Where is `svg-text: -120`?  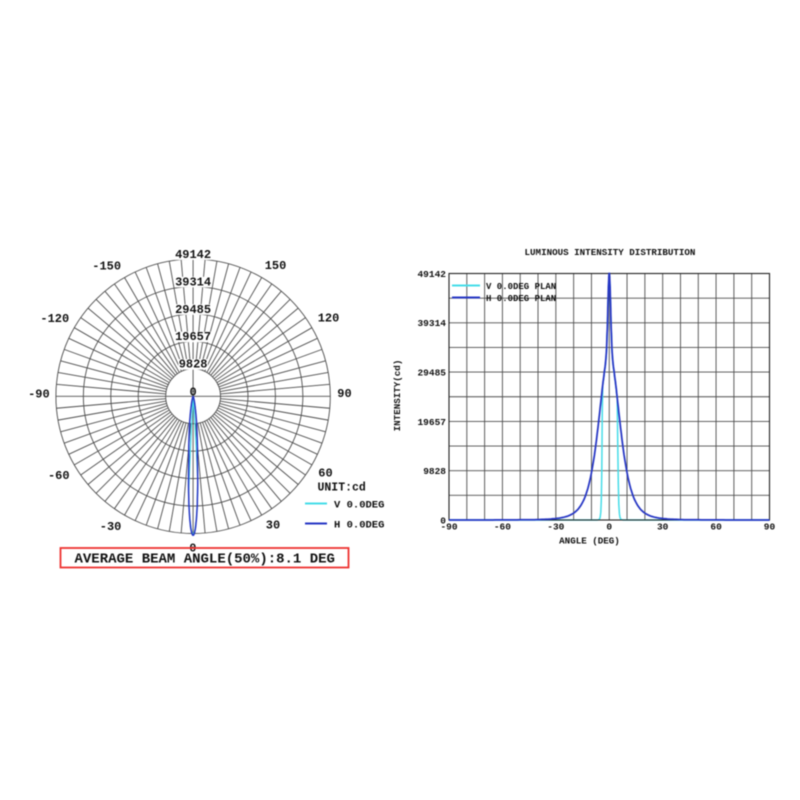
svg-text: -120 is located at coordinates (54, 319).